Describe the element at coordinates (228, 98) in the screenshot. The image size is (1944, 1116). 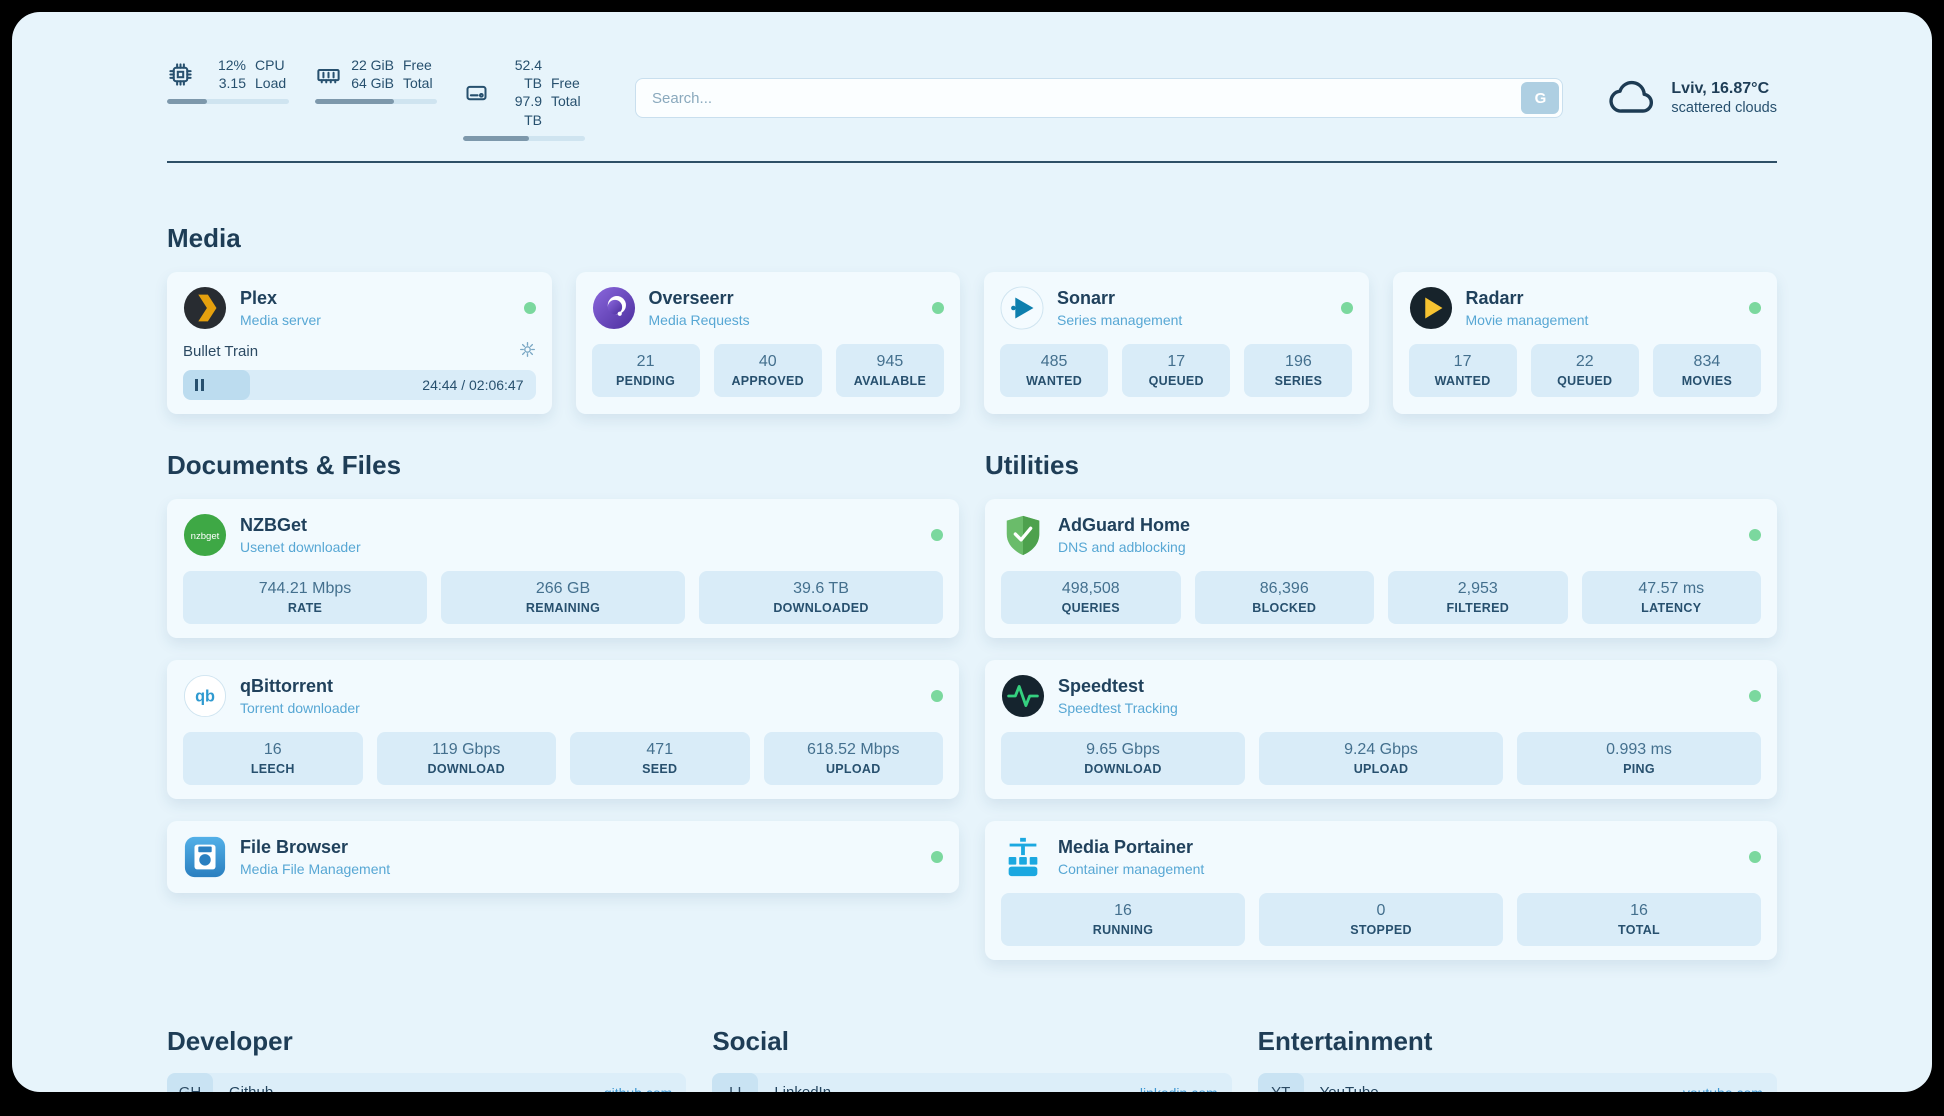
I see `cpu-monitor: 12% 3.15 CPU Load` at that location.